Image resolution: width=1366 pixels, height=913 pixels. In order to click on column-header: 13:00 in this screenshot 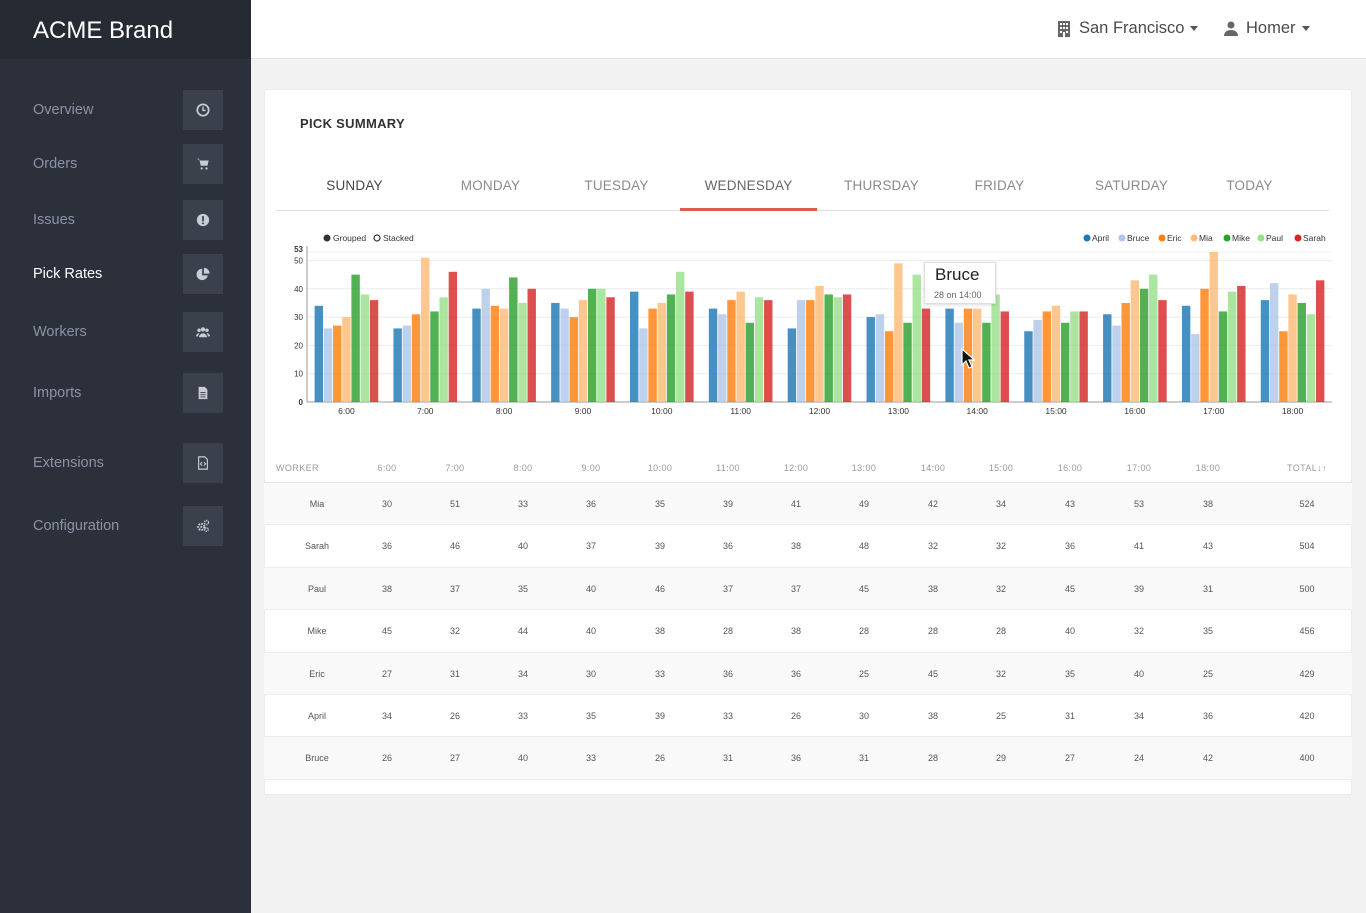, I will do `click(864, 468)`.